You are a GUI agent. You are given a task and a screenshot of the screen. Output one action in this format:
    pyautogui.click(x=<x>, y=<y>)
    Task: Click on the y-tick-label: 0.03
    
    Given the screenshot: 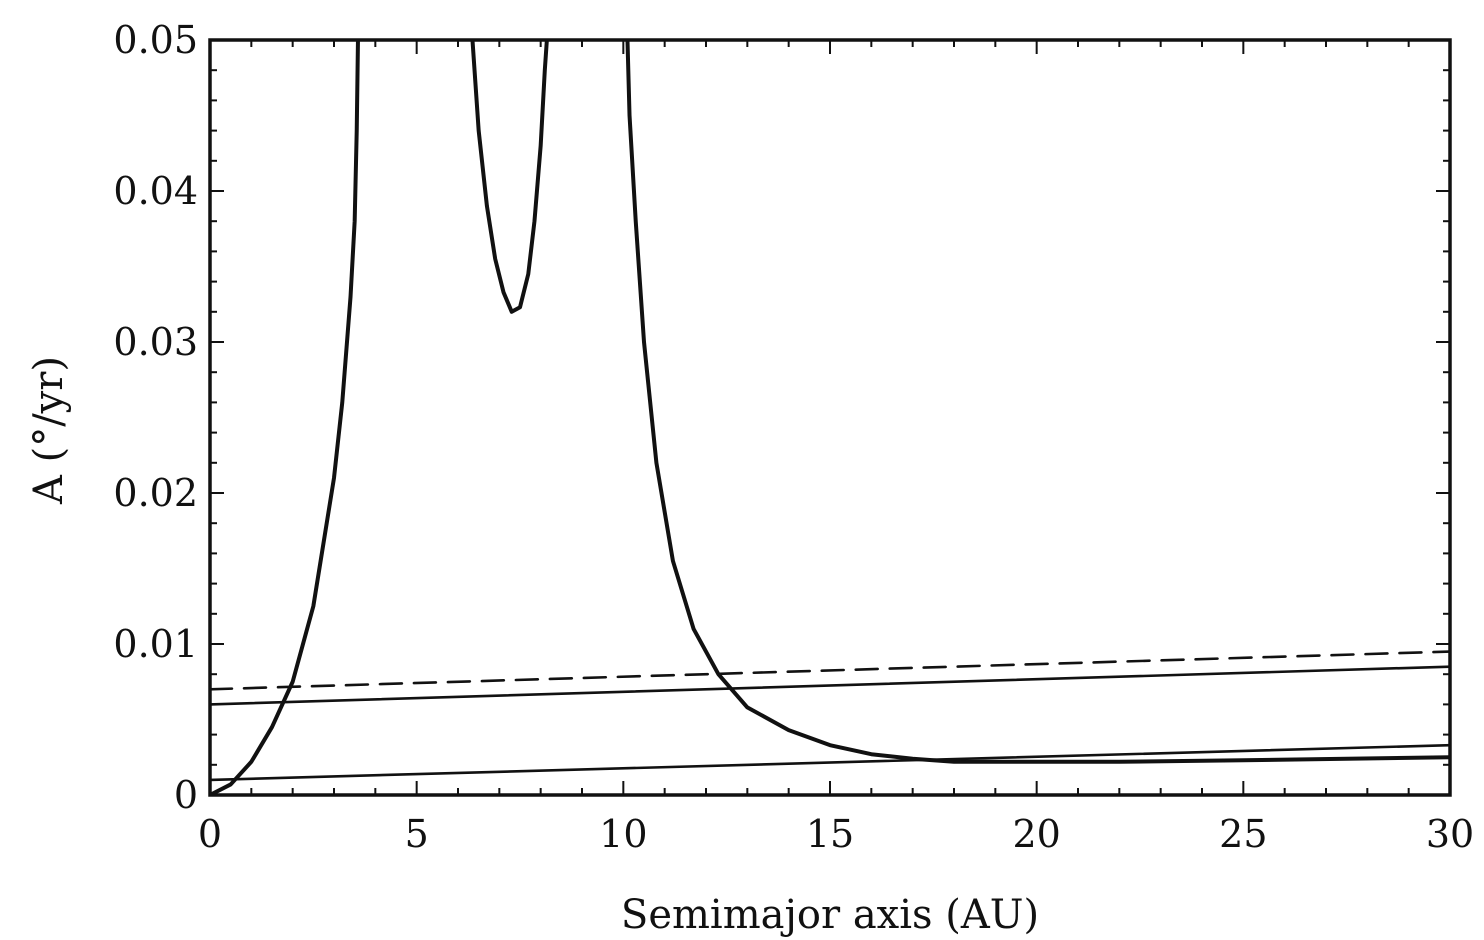 What is the action you would take?
    pyautogui.click(x=155, y=342)
    